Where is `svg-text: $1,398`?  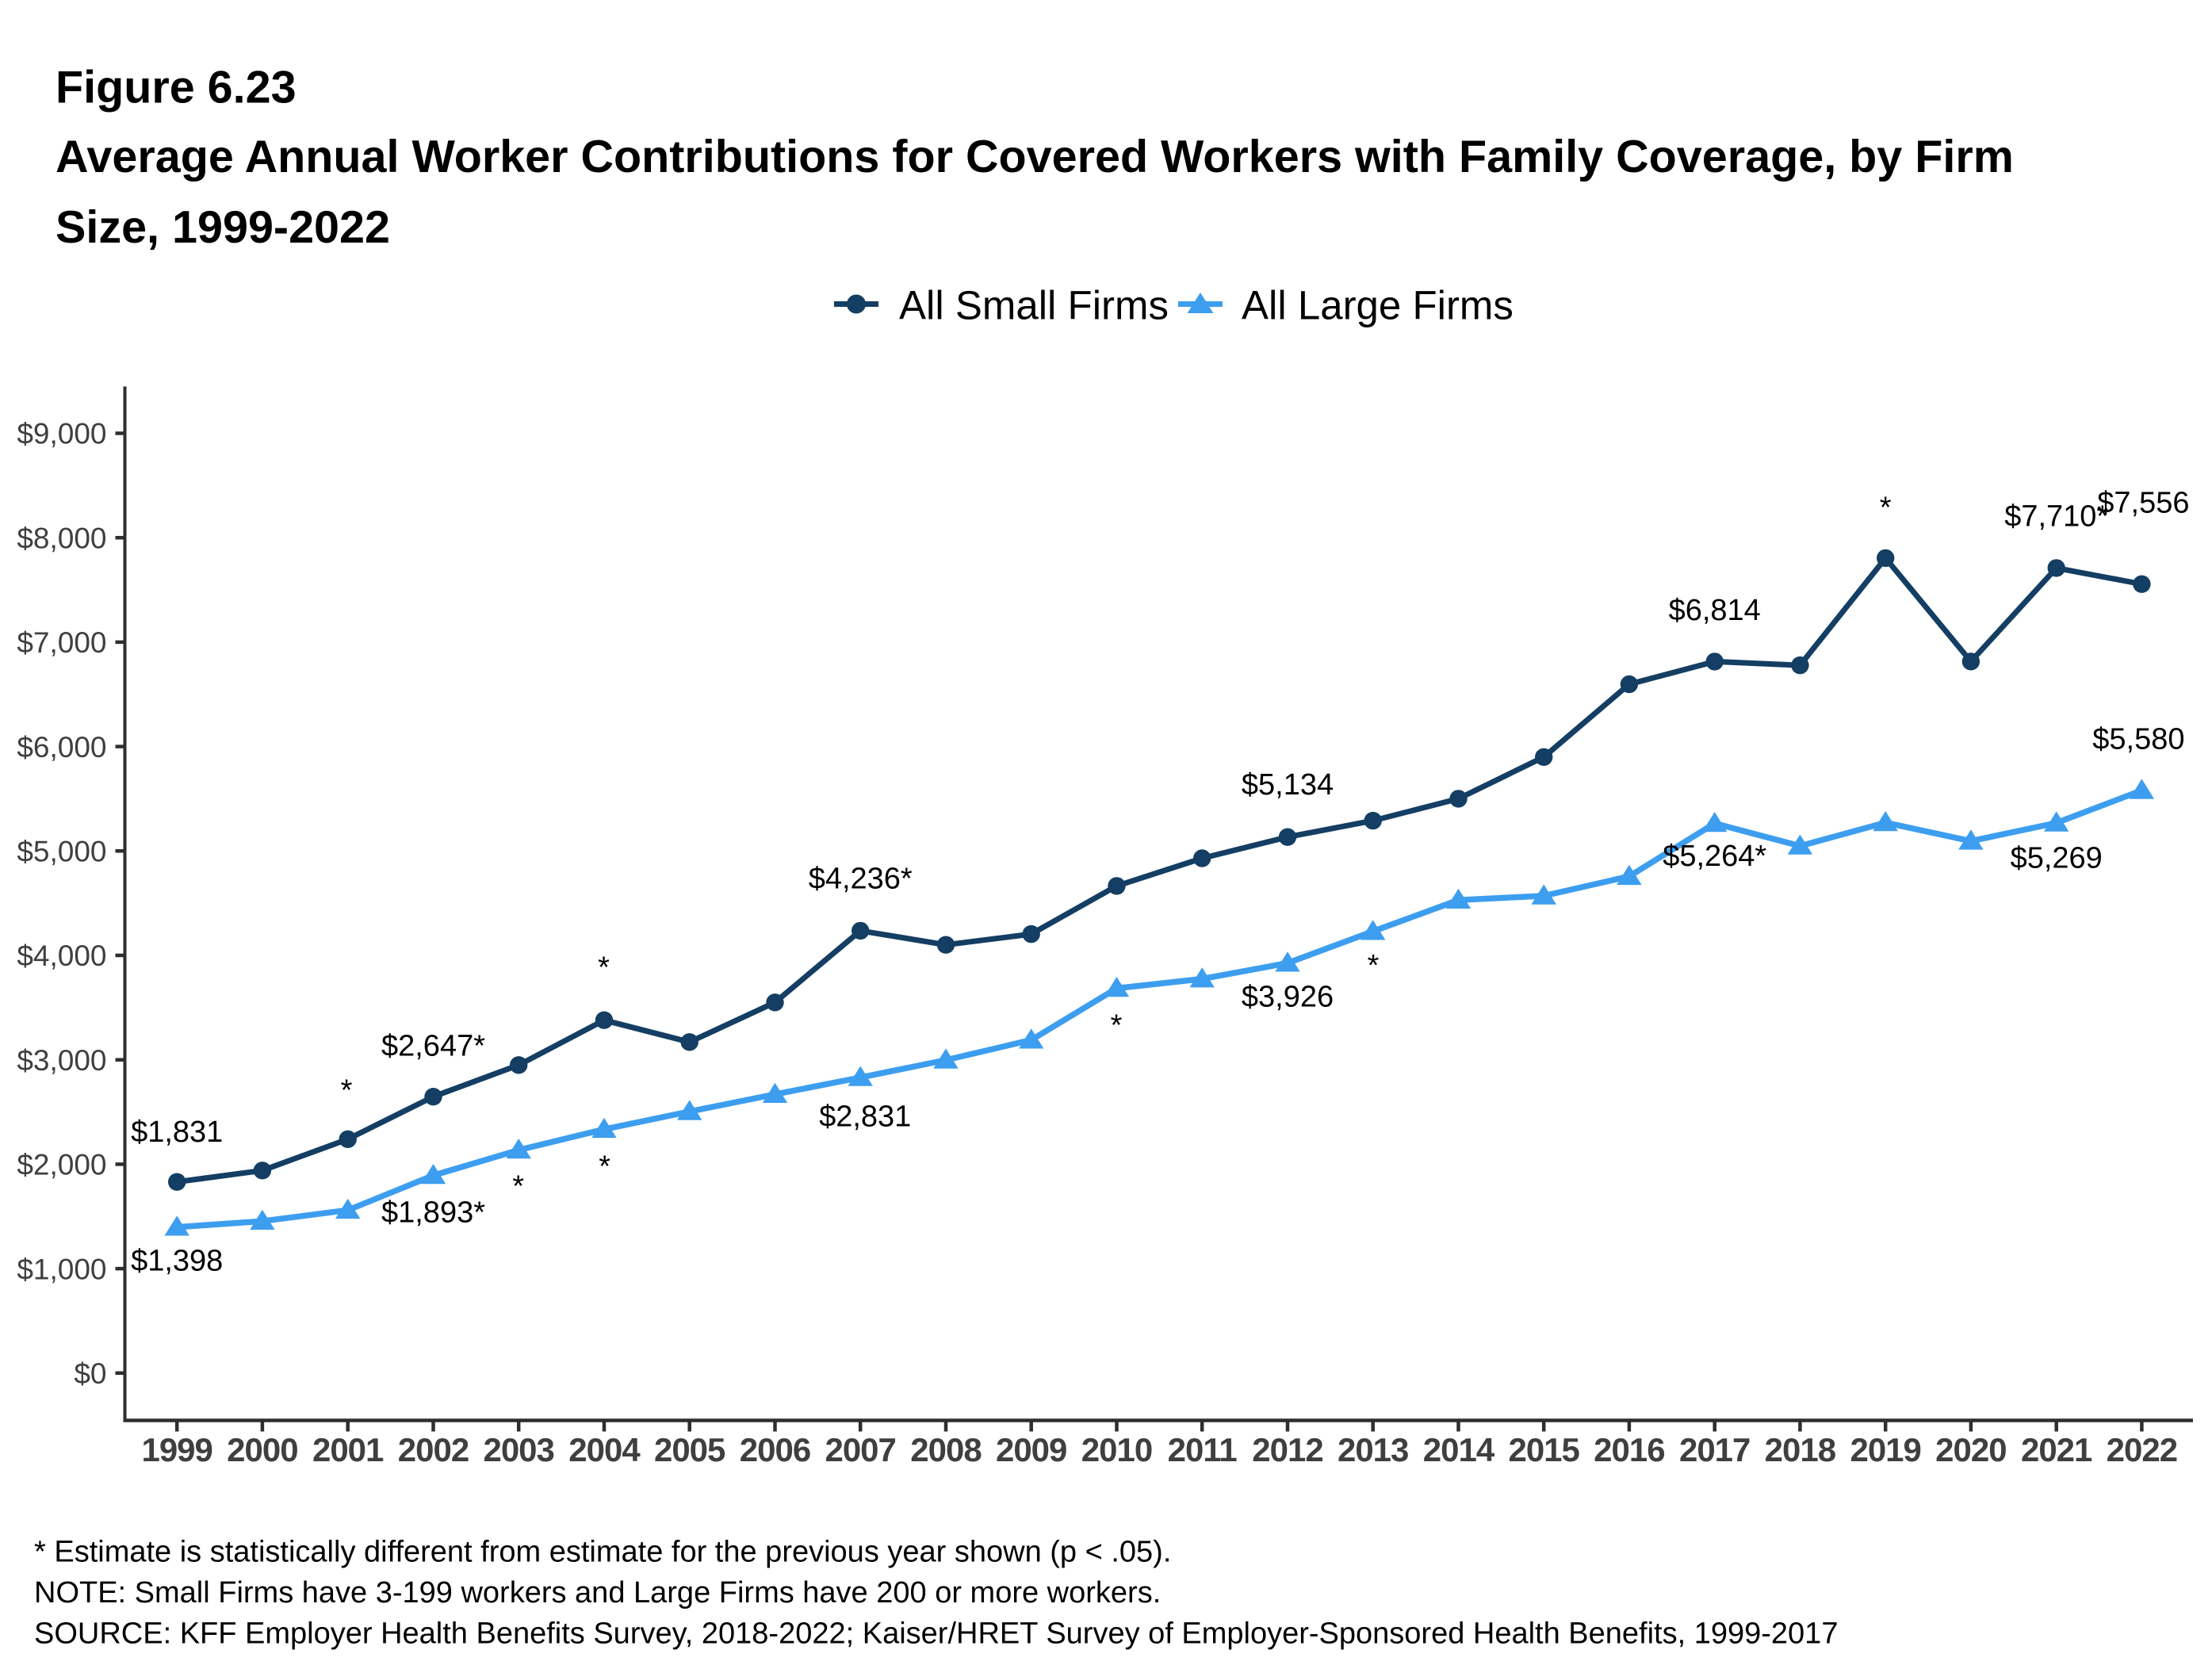
svg-text: $1,398 is located at coordinates (177, 1261).